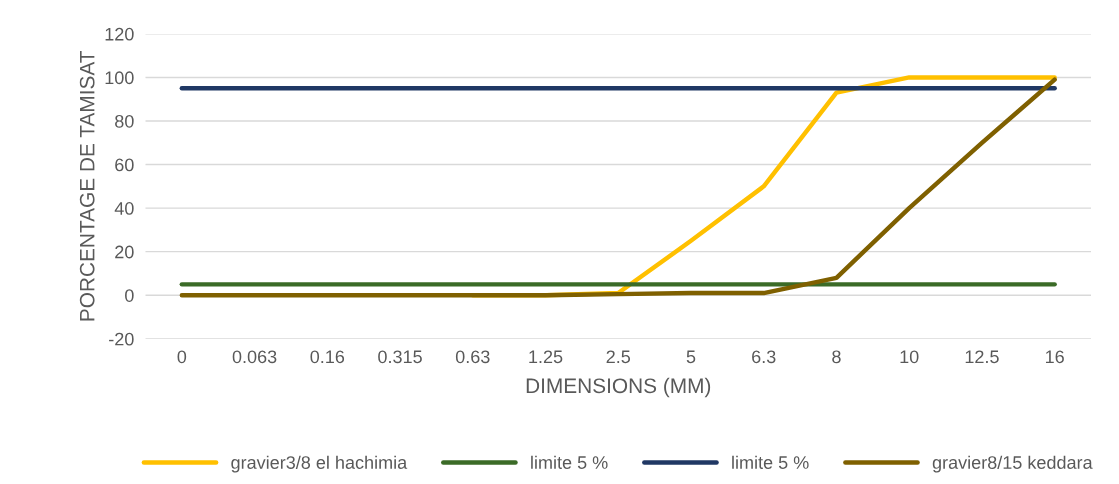 This screenshot has width=1119, height=484. I want to click on x-tick-label: 16, so click(1054, 357).